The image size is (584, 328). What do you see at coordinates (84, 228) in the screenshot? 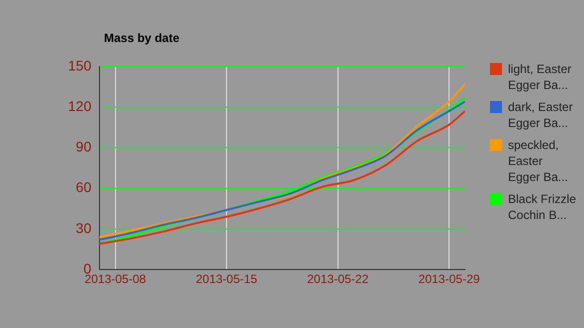
I see `y-tick-label: 30` at bounding box center [84, 228].